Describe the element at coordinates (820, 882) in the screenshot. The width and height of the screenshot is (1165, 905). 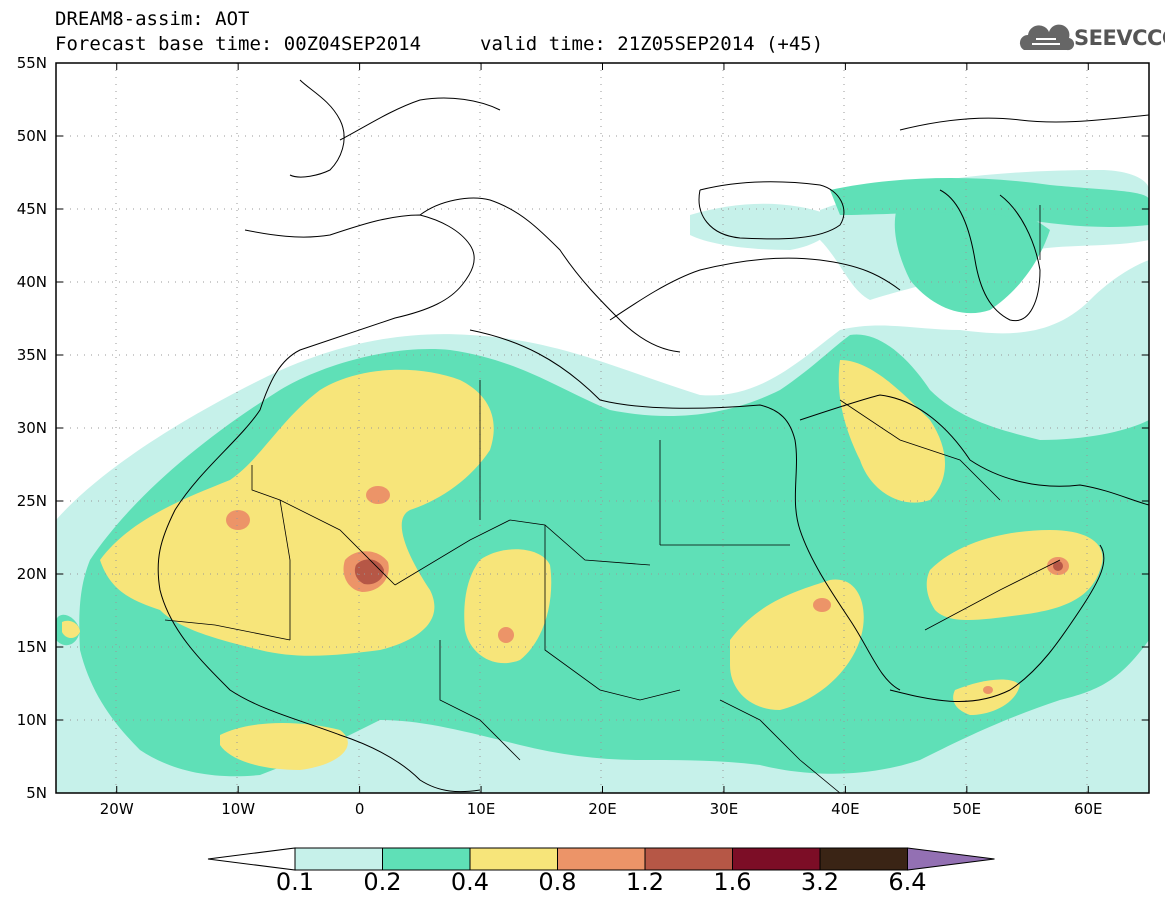
I see `legend-level-label: 3.2` at that location.